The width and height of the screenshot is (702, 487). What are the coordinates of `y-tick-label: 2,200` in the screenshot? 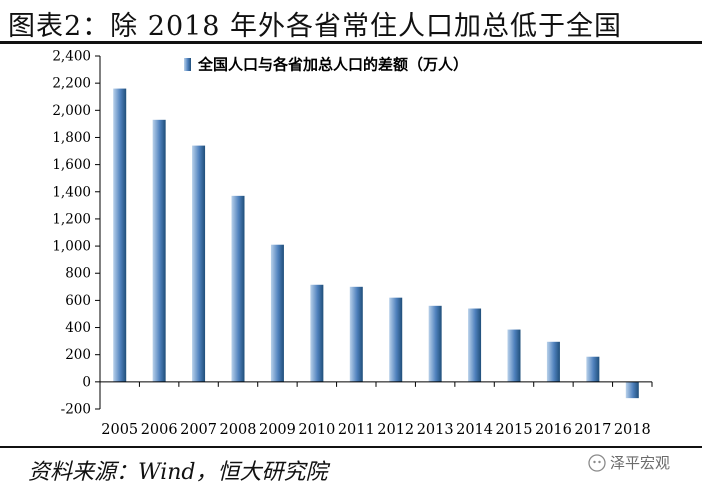 It's located at (71, 84).